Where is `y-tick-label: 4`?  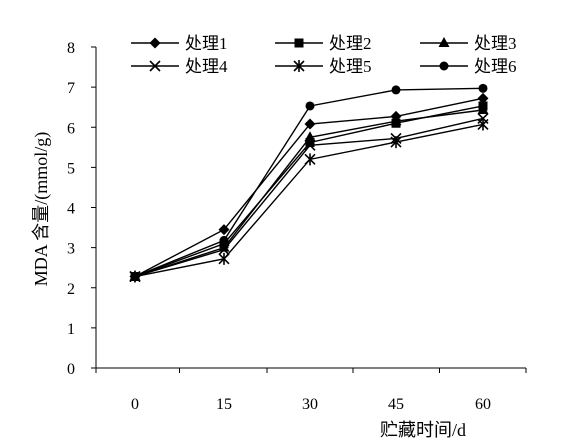
y-tick-label: 4 is located at coordinates (71, 209).